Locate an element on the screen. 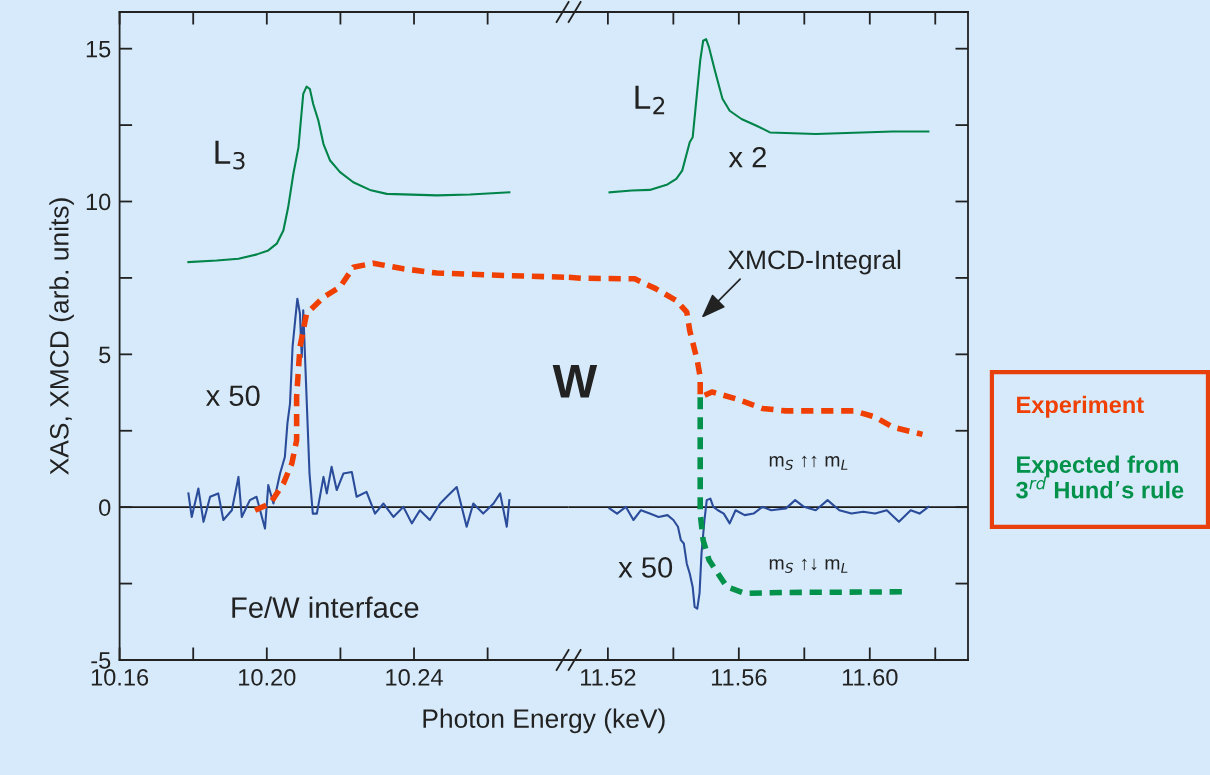  x-tick-label: 10.16 is located at coordinates (120, 677).